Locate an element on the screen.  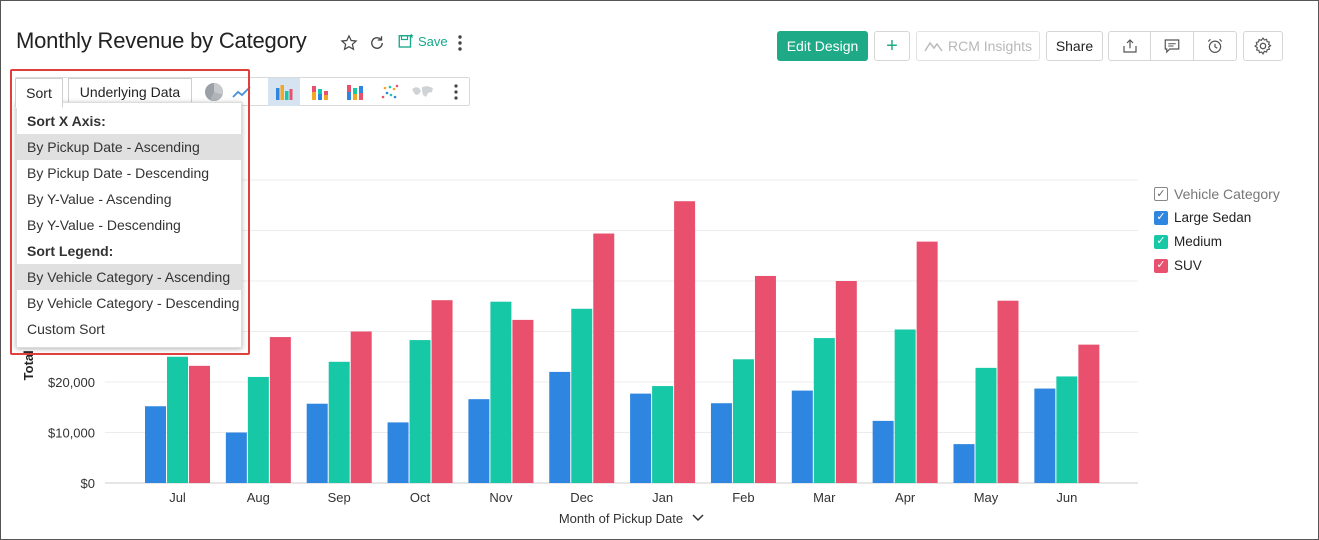
legend-item-large-sedan: ✓ Large Sedan is located at coordinates (1202, 217).